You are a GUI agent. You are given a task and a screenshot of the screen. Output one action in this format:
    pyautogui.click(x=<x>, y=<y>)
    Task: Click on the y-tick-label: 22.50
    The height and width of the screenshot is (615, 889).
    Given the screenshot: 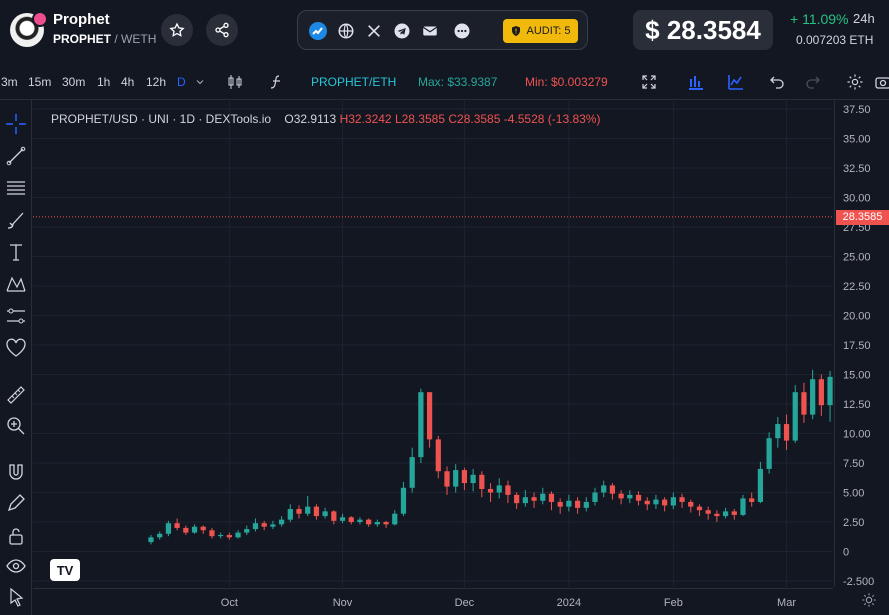 What is the action you would take?
    pyautogui.click(x=857, y=287)
    